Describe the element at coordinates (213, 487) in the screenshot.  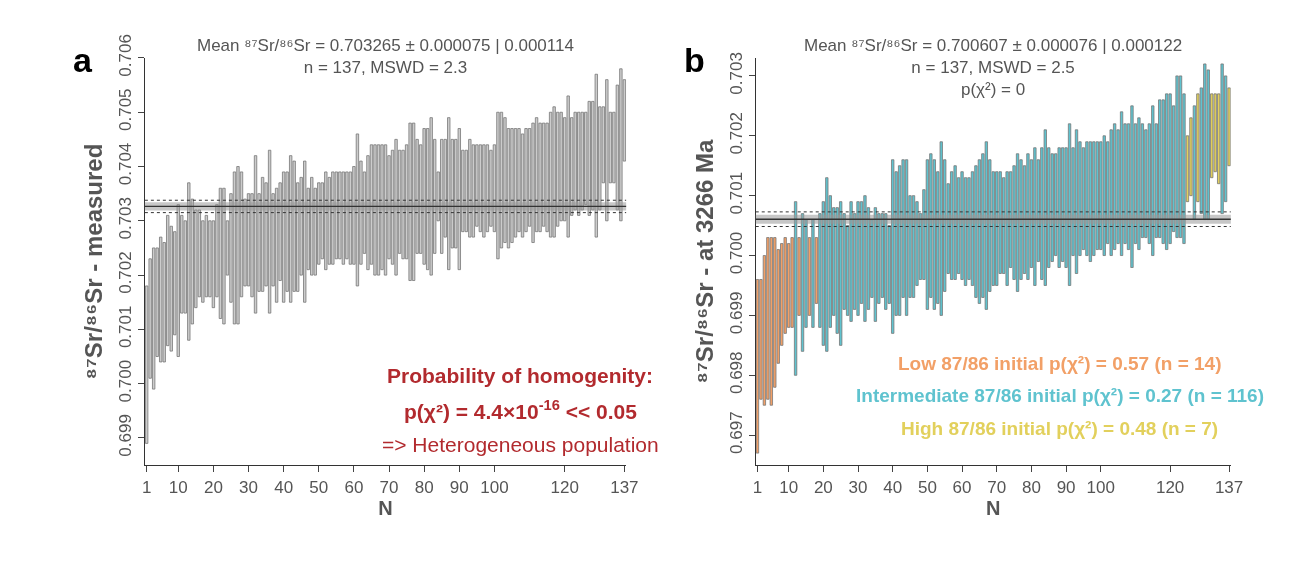
I see `x-tick-label: 20` at that location.